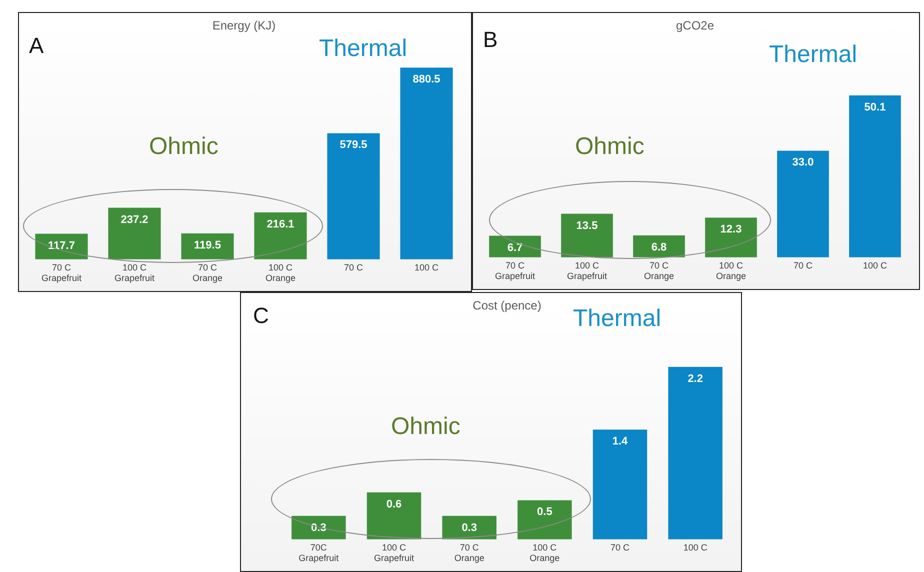 The width and height of the screenshot is (924, 572). Describe the element at coordinates (803, 162) in the screenshot. I see `data-label: 33.0` at that location.